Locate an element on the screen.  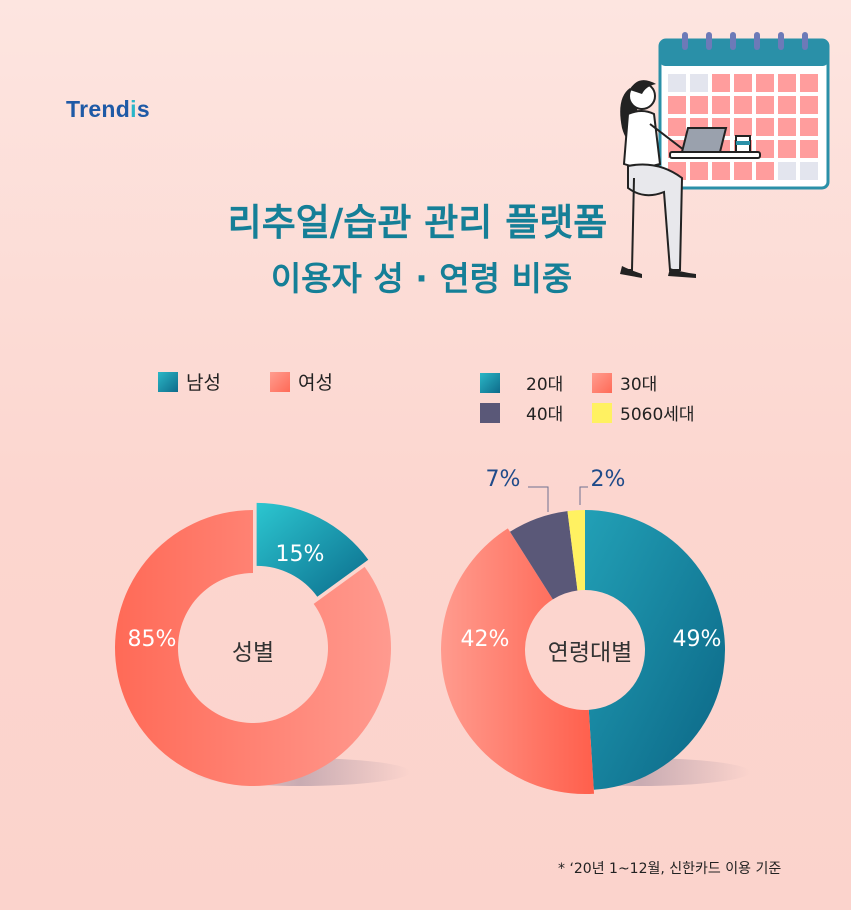
slice-40s is located at coordinates (543, 555).